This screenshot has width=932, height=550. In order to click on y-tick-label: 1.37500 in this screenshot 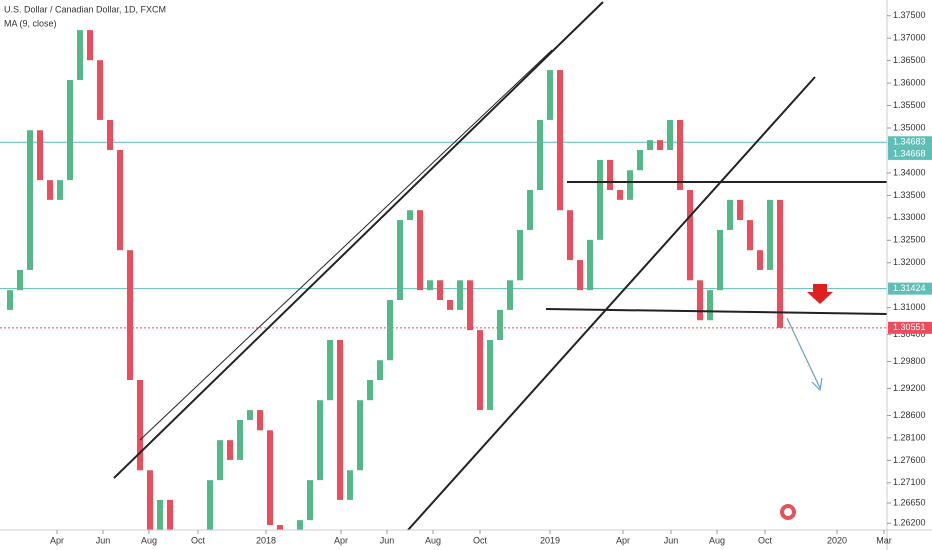, I will do `click(909, 15)`.